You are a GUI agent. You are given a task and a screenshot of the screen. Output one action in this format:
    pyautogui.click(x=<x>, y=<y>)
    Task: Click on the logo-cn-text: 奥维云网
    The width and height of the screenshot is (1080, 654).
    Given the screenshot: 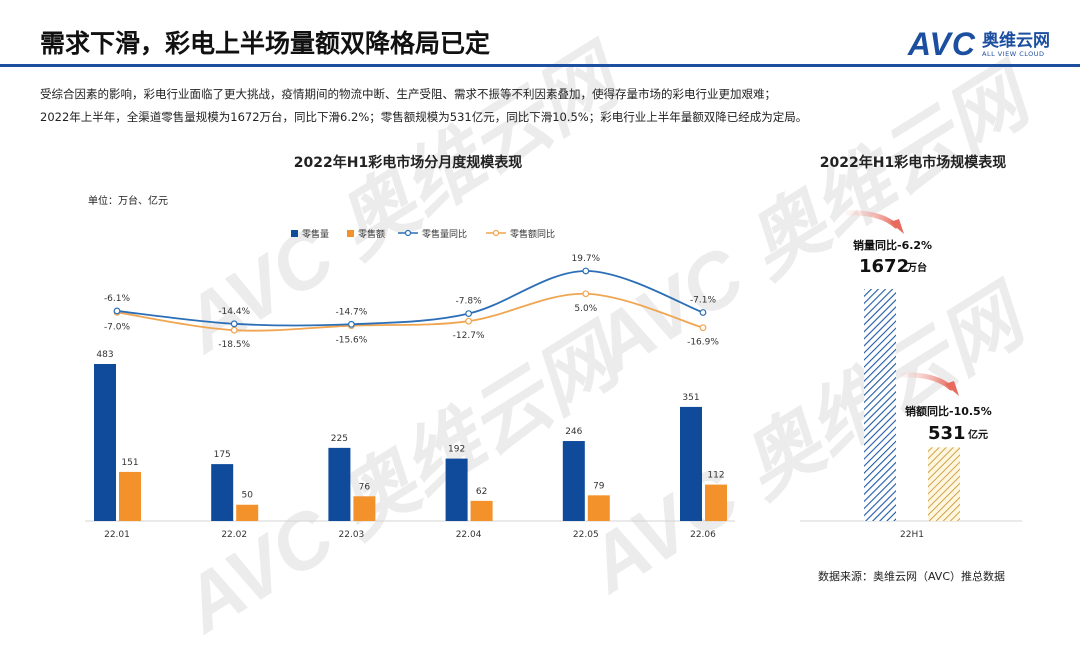 What is the action you would take?
    pyautogui.click(x=1016, y=40)
    